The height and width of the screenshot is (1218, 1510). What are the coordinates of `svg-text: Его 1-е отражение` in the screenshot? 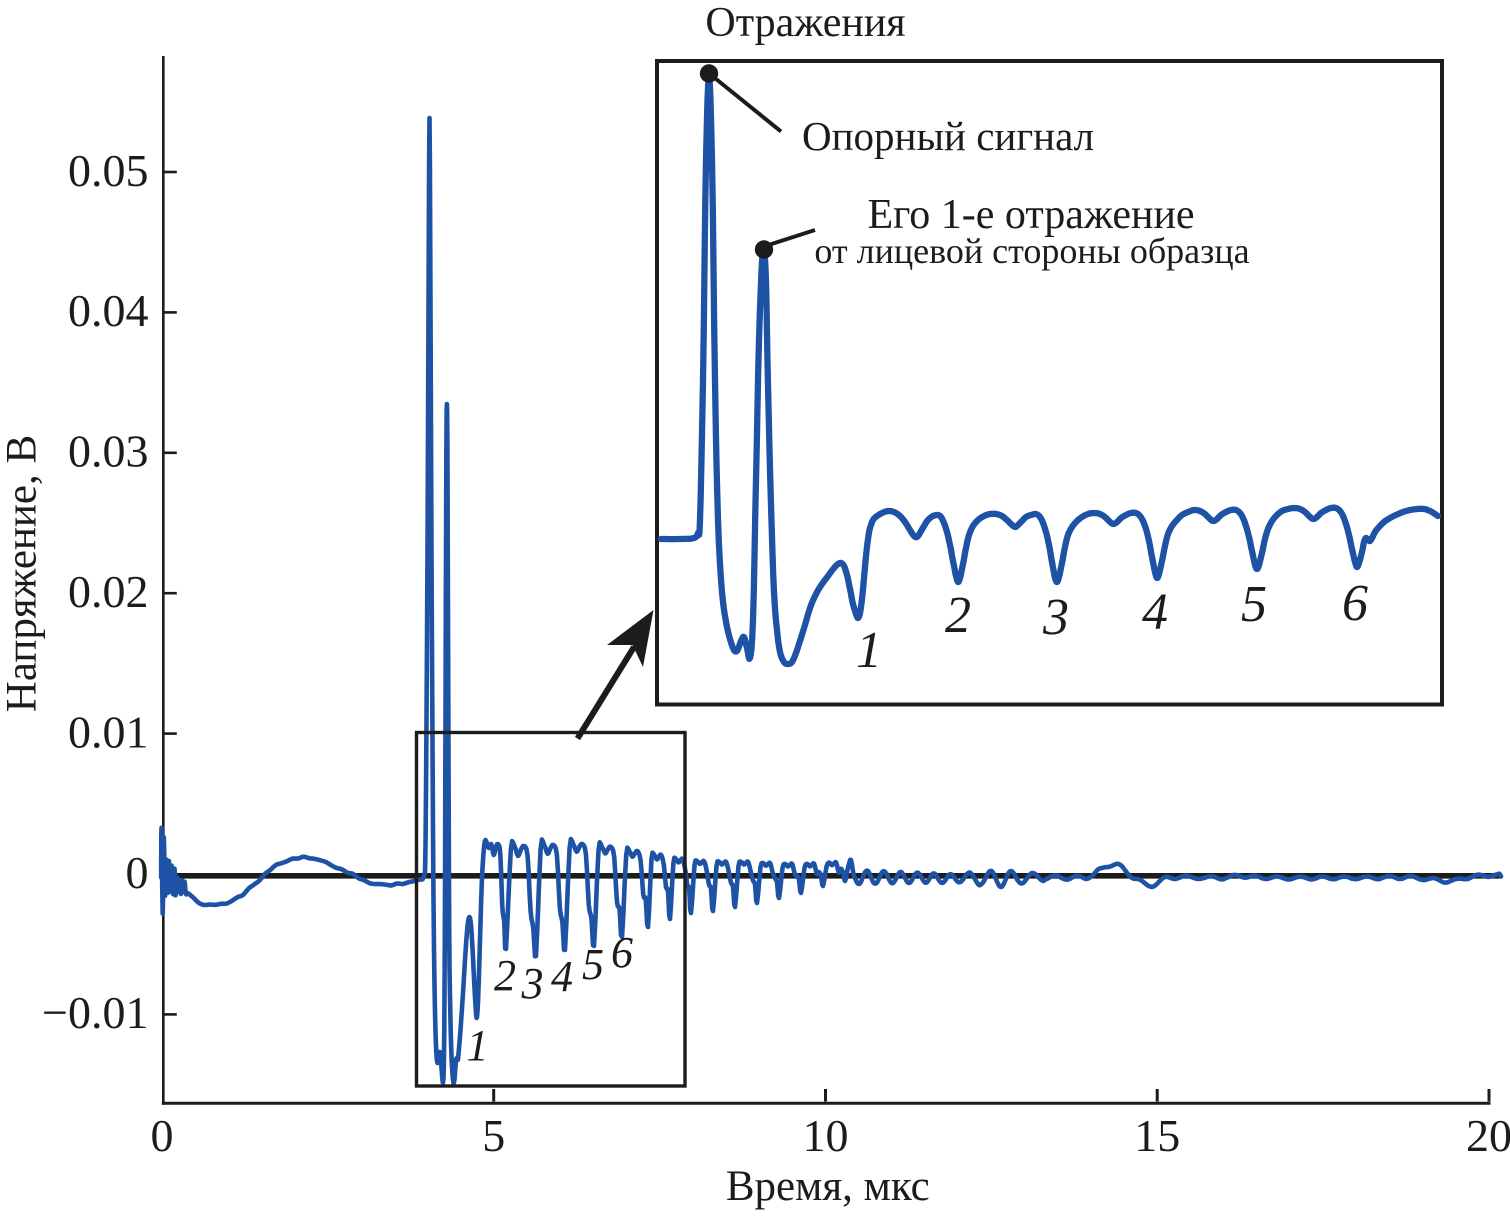 It's located at (1030, 215).